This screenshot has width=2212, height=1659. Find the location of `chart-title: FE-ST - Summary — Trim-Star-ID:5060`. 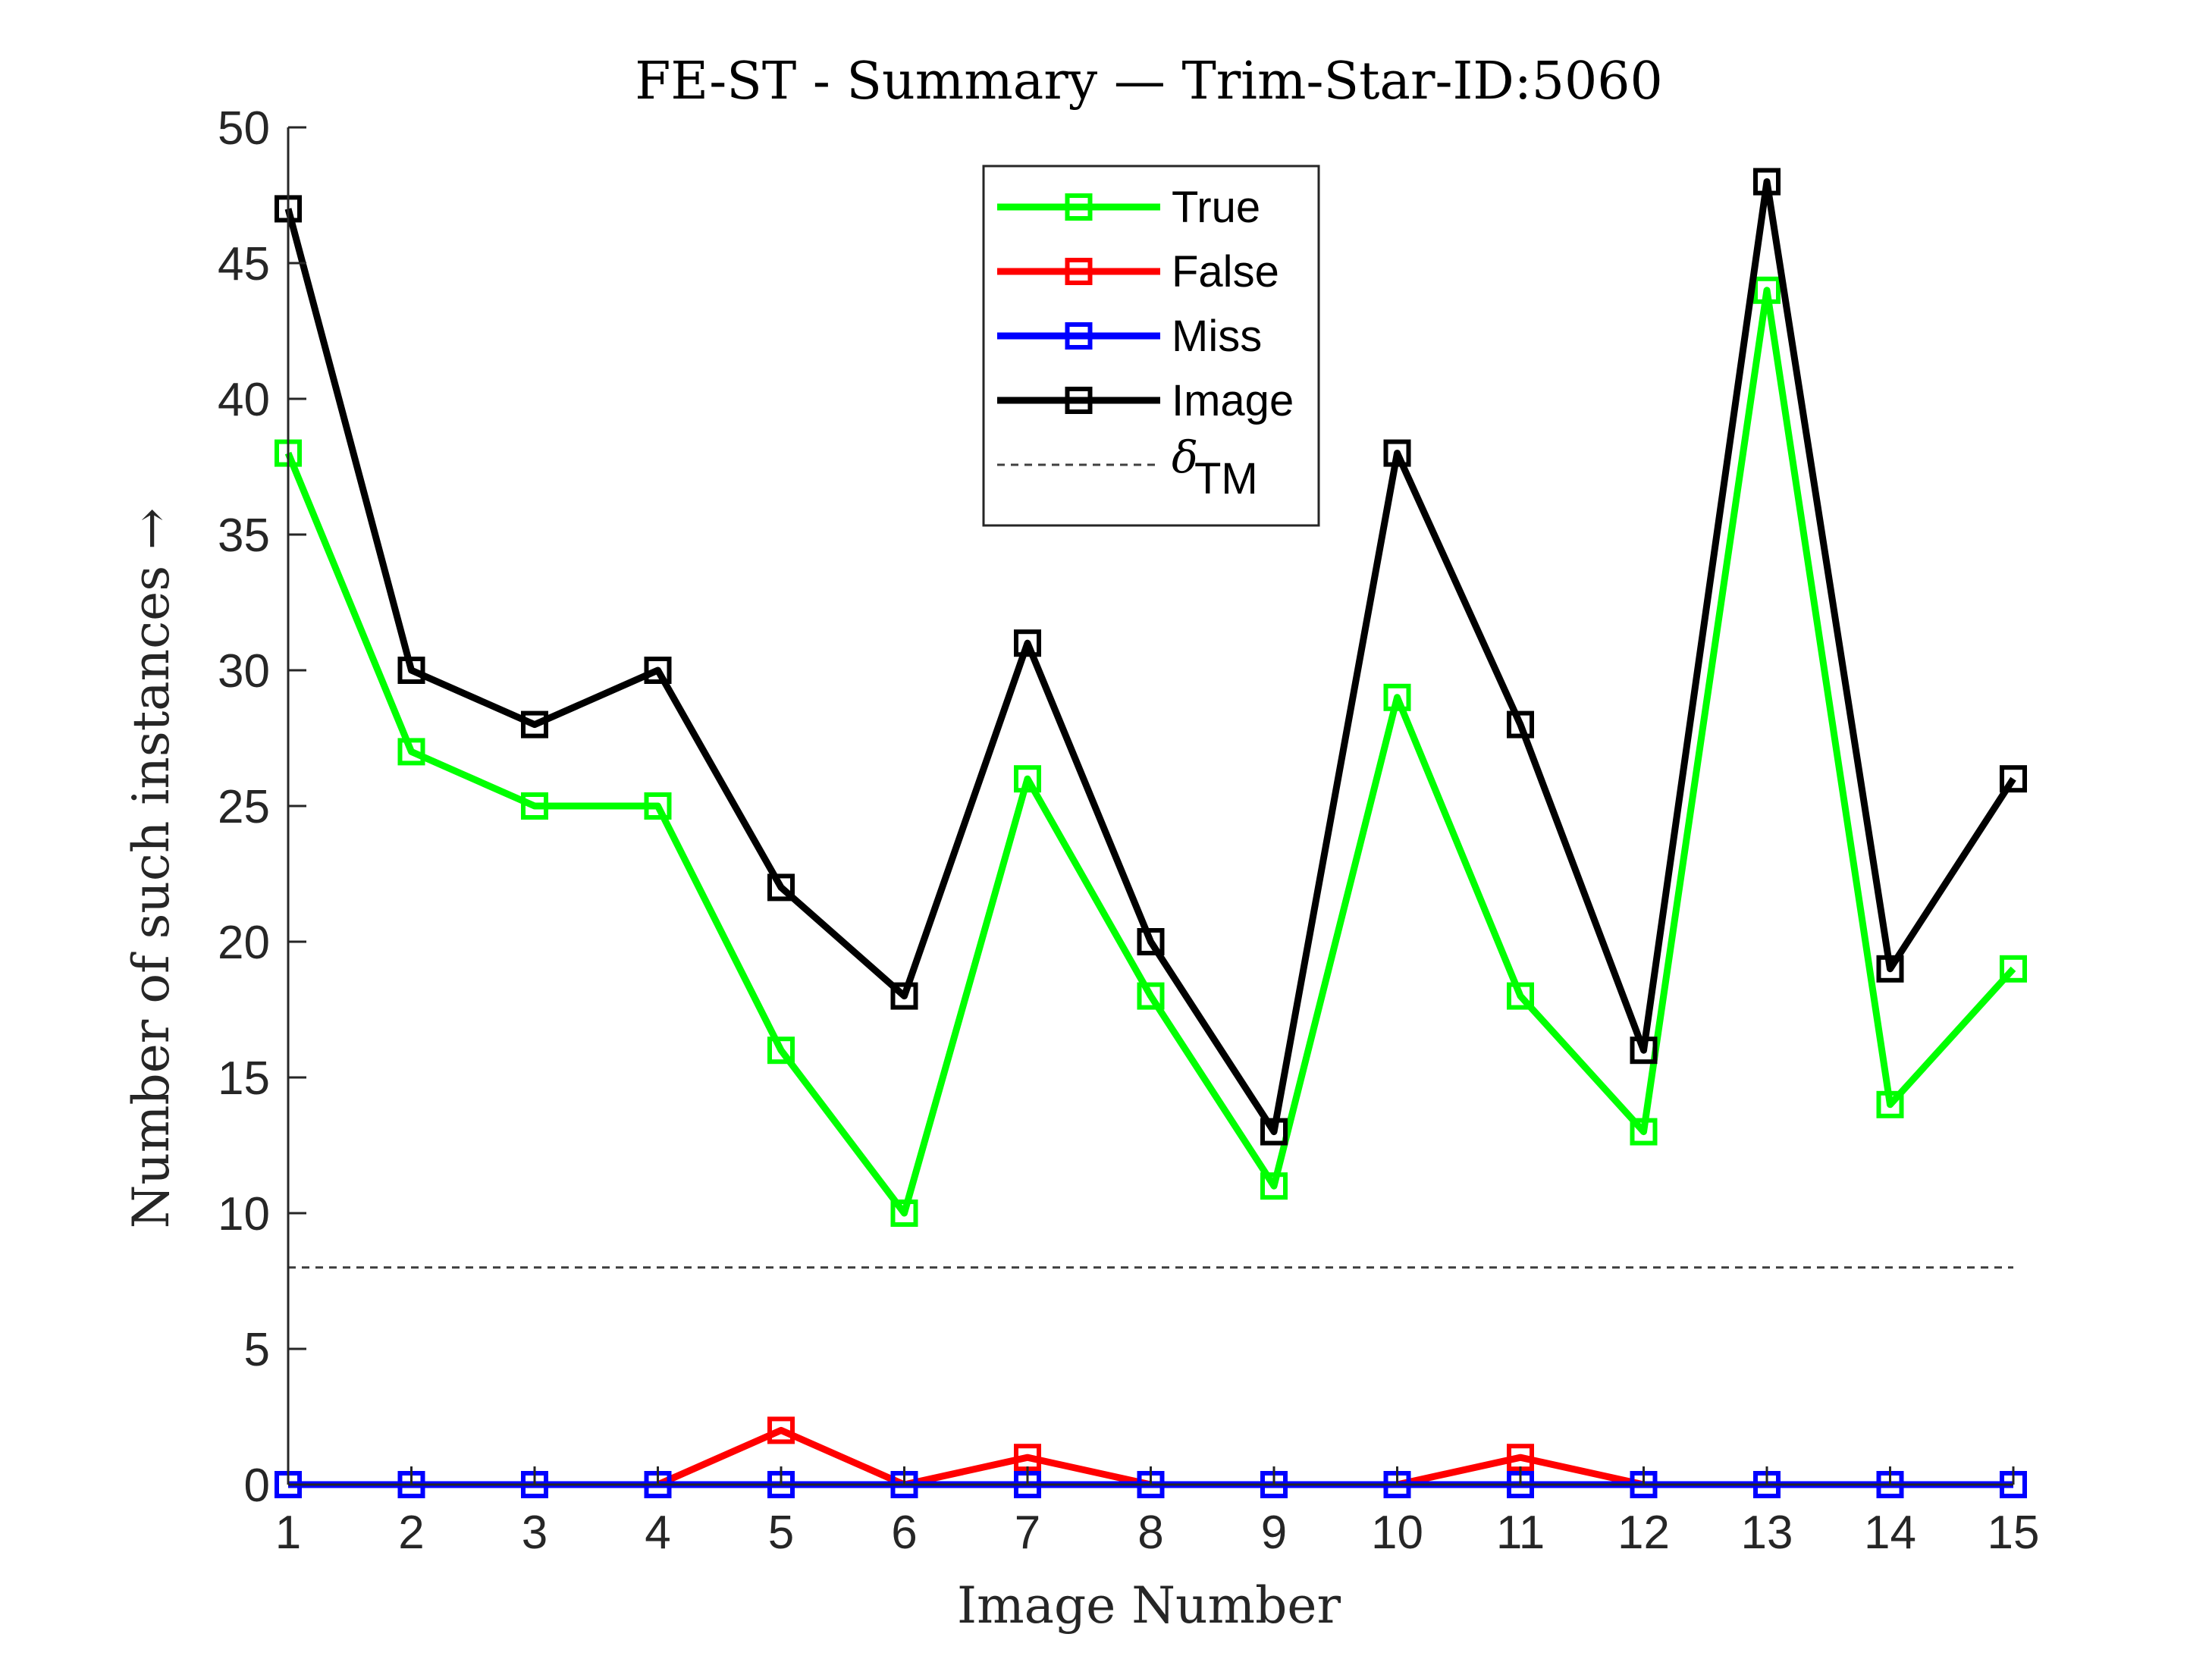

chart-title: FE-ST - Summary — Trim-Star-ID:5060 is located at coordinates (1149, 81).